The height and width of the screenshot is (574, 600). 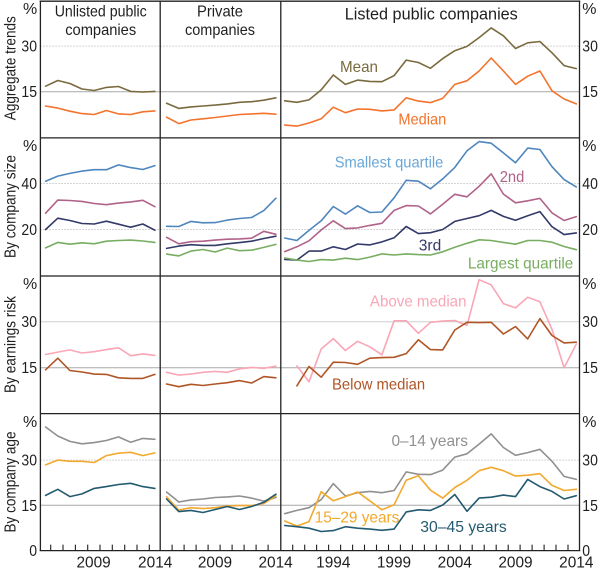 I want to click on svg-text: Listed public companies, so click(x=431, y=14).